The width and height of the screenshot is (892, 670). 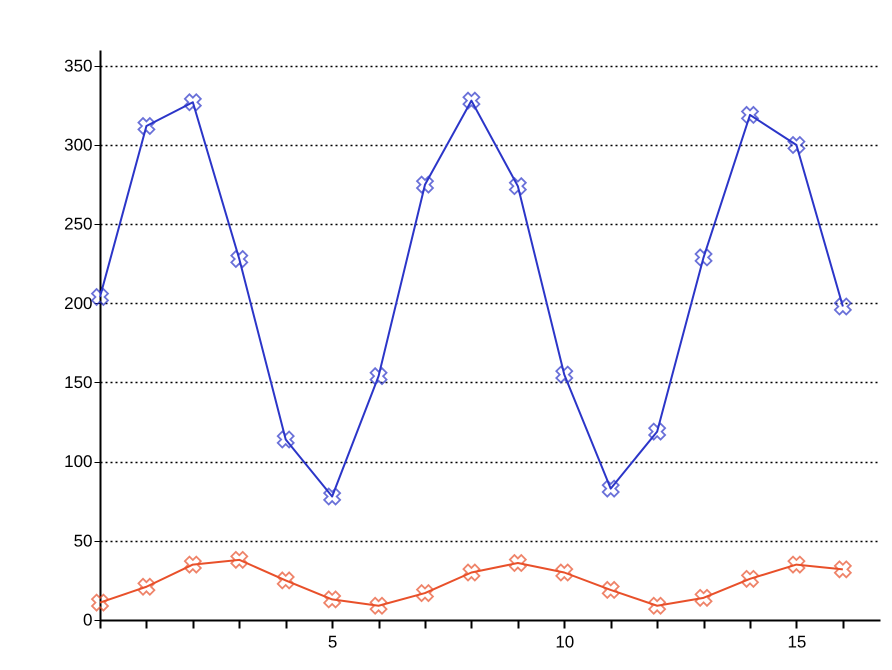 I want to click on y-tick-label: 200, so click(x=78, y=303).